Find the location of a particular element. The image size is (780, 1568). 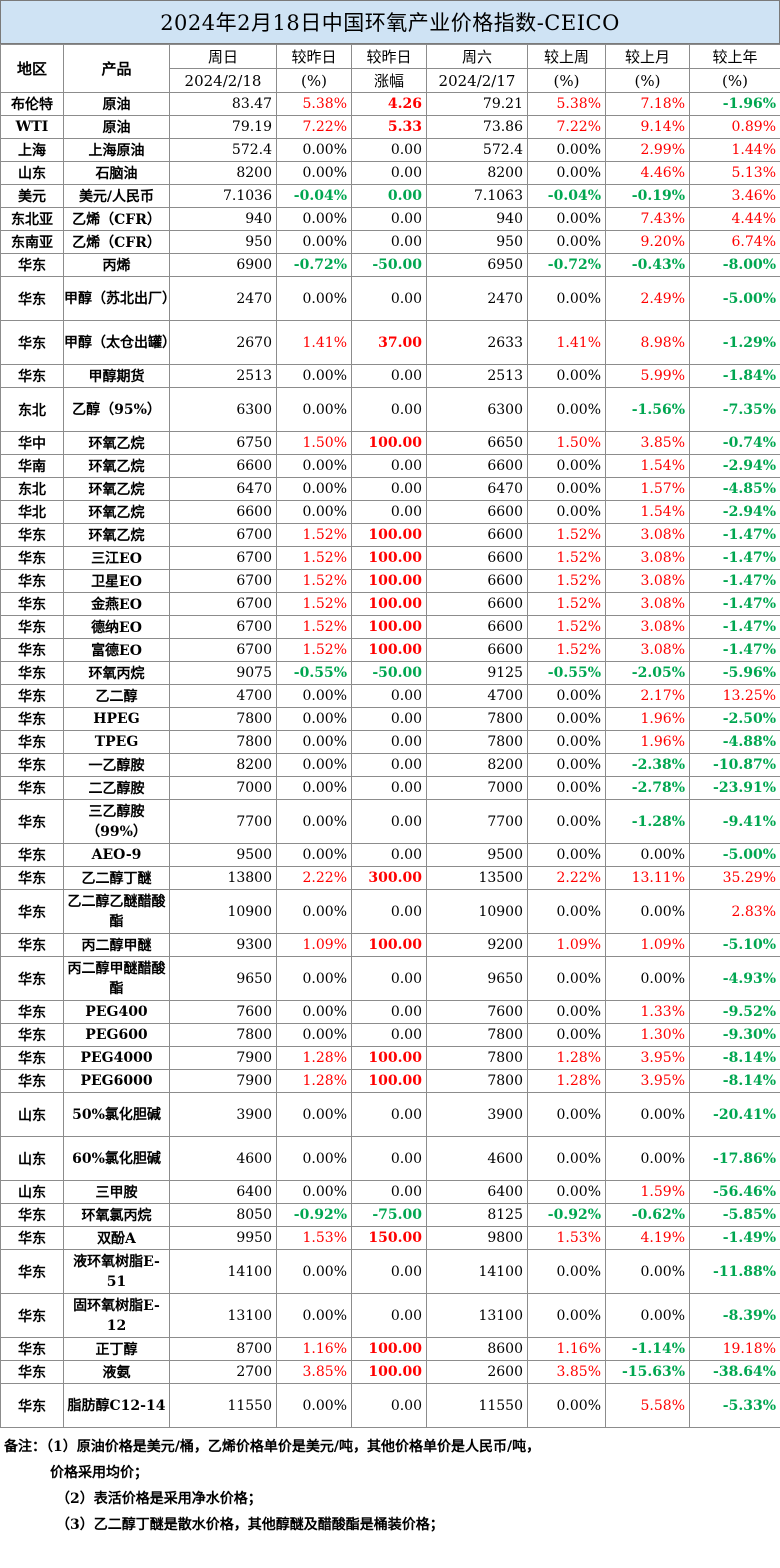

note-line-4: （3）乙二醇丁醚是散水价格，其他醇醚及醋酸酯是桶装价格； is located at coordinates (250, 1525).